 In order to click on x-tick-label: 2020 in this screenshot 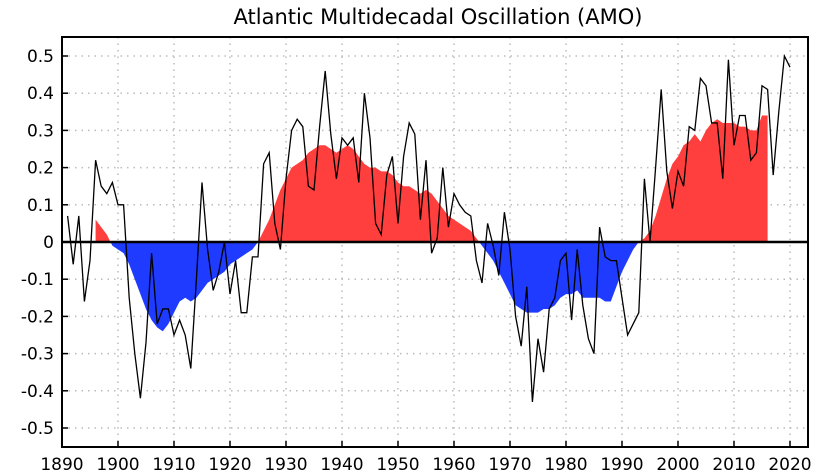, I will do `click(789, 465)`.